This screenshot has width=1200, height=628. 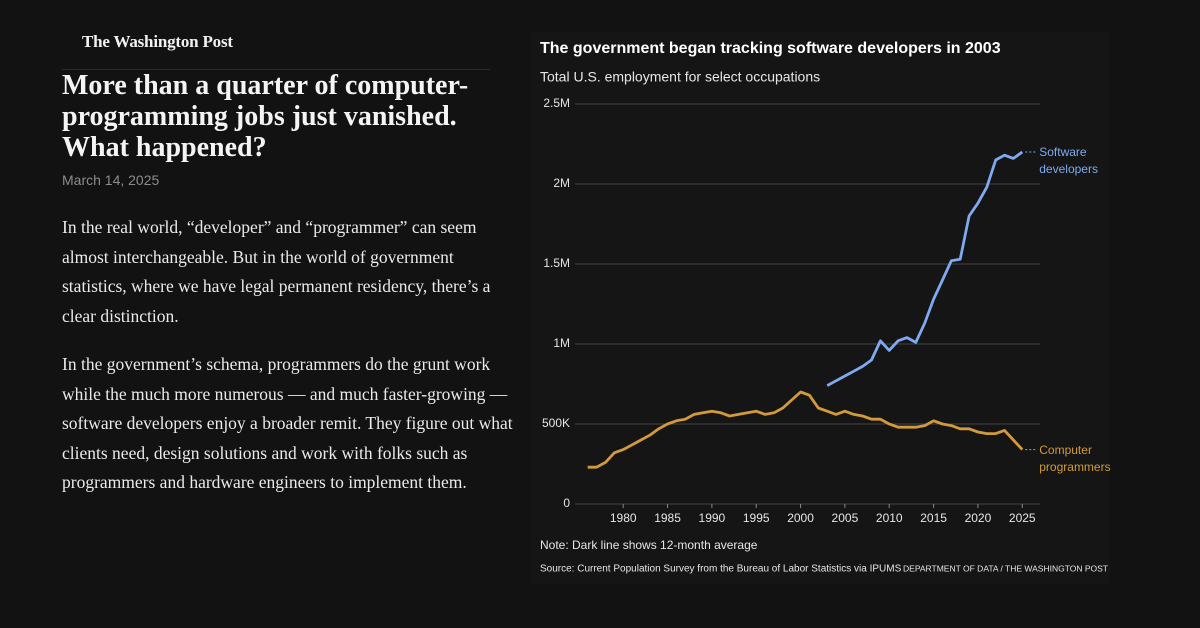 I want to click on x-tick-label: 2005, so click(x=845, y=518).